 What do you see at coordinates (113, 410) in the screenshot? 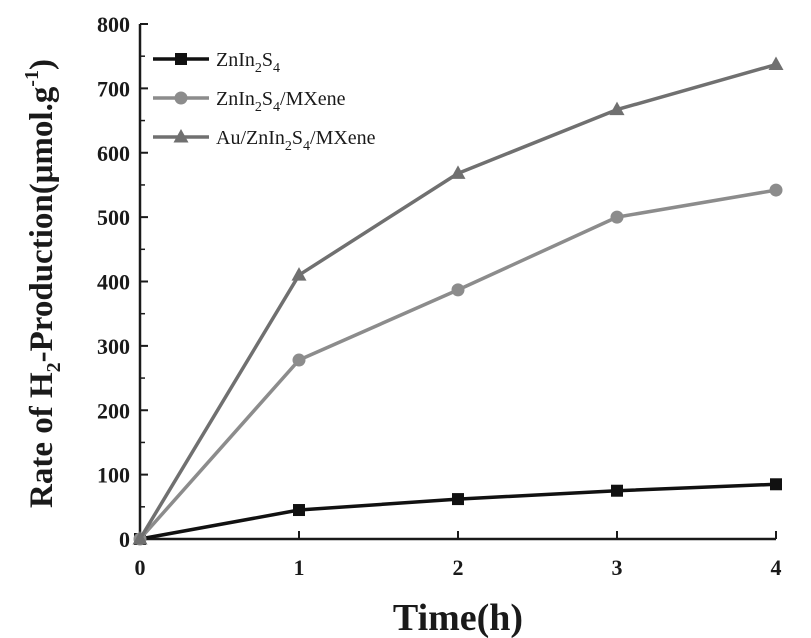
I see `y-tick-label: 200` at bounding box center [113, 410].